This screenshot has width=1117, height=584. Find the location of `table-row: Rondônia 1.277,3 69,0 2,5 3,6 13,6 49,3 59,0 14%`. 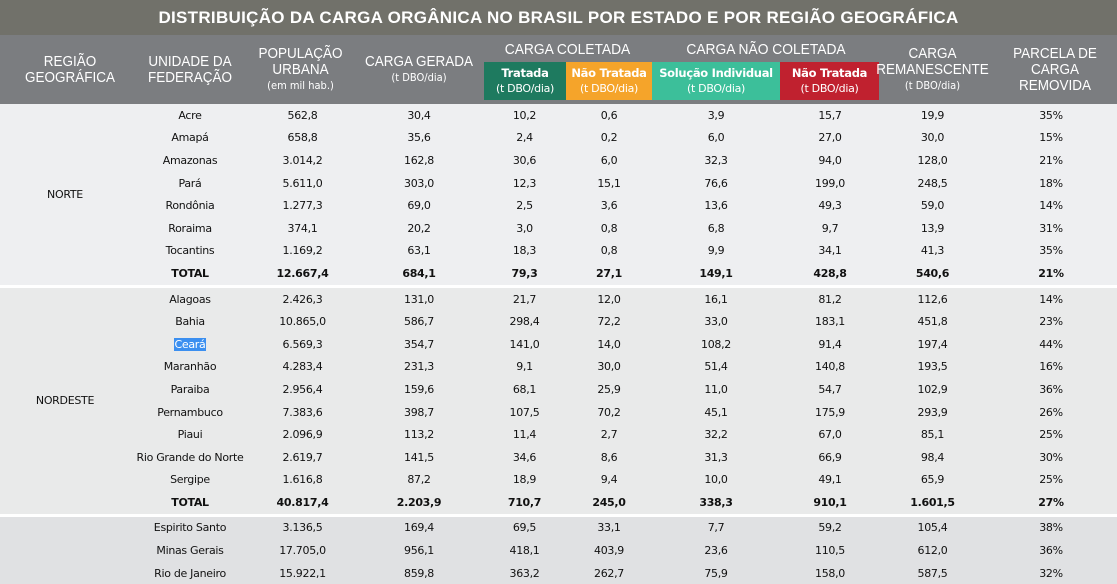

table-row: Rondônia 1.277,3 69,0 2,5 3,6 13,6 49,3 59,0 14% is located at coordinates (558, 205).